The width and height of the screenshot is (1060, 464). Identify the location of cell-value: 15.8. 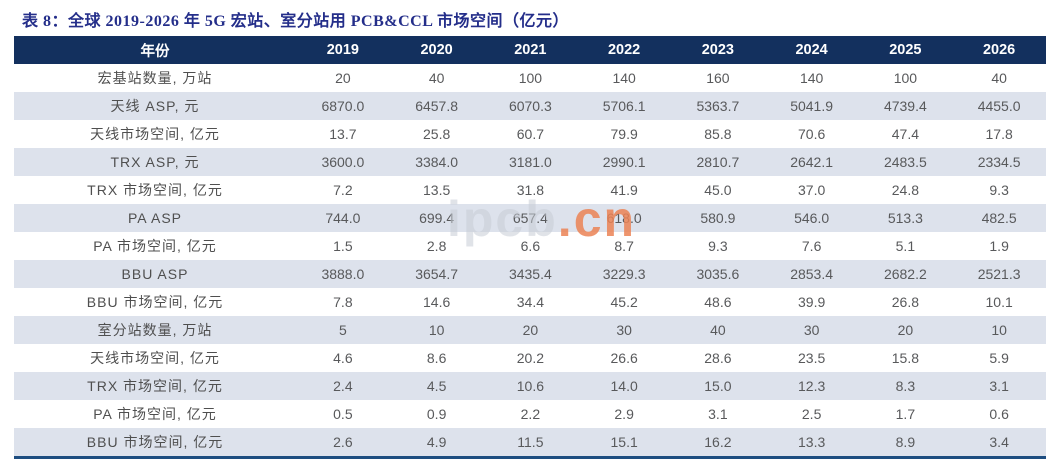
(905, 358).